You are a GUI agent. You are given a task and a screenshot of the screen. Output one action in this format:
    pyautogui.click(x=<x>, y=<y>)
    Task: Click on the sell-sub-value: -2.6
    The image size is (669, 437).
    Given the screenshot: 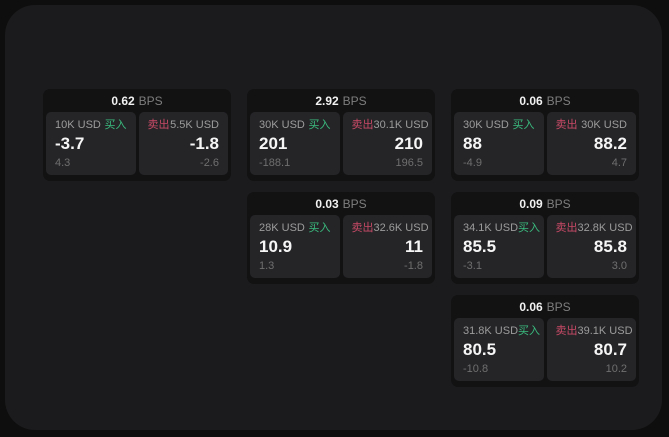 What is the action you would take?
    pyautogui.click(x=209, y=163)
    